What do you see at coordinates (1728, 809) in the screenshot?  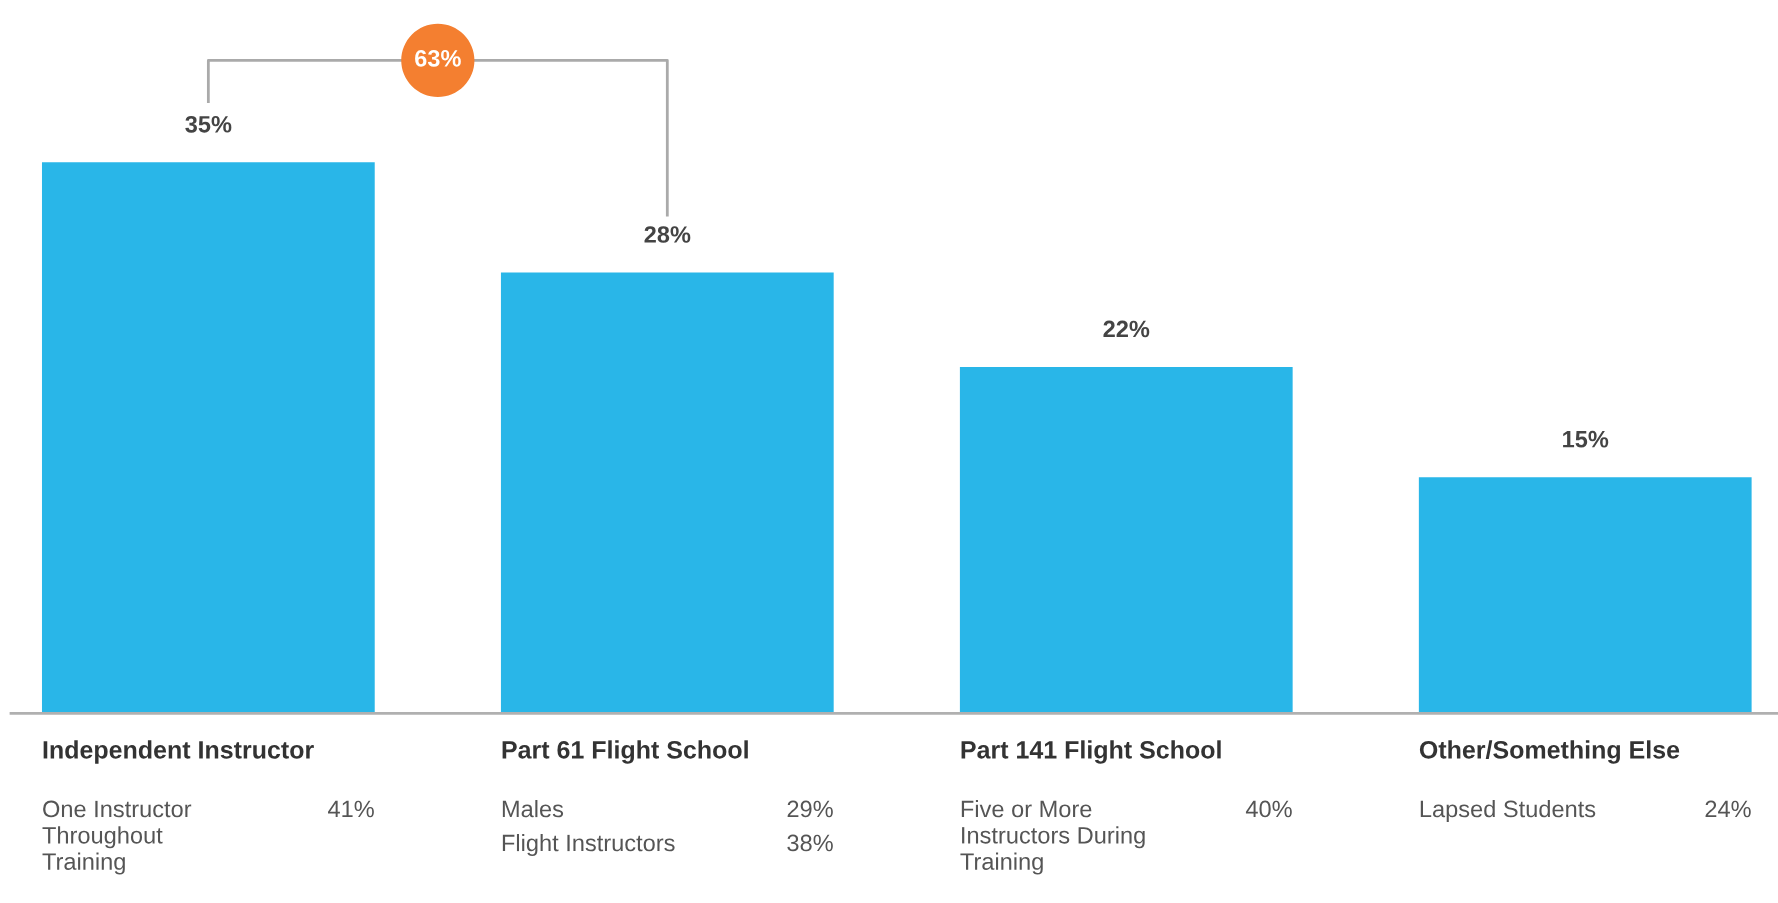 I see `text: 24%` at bounding box center [1728, 809].